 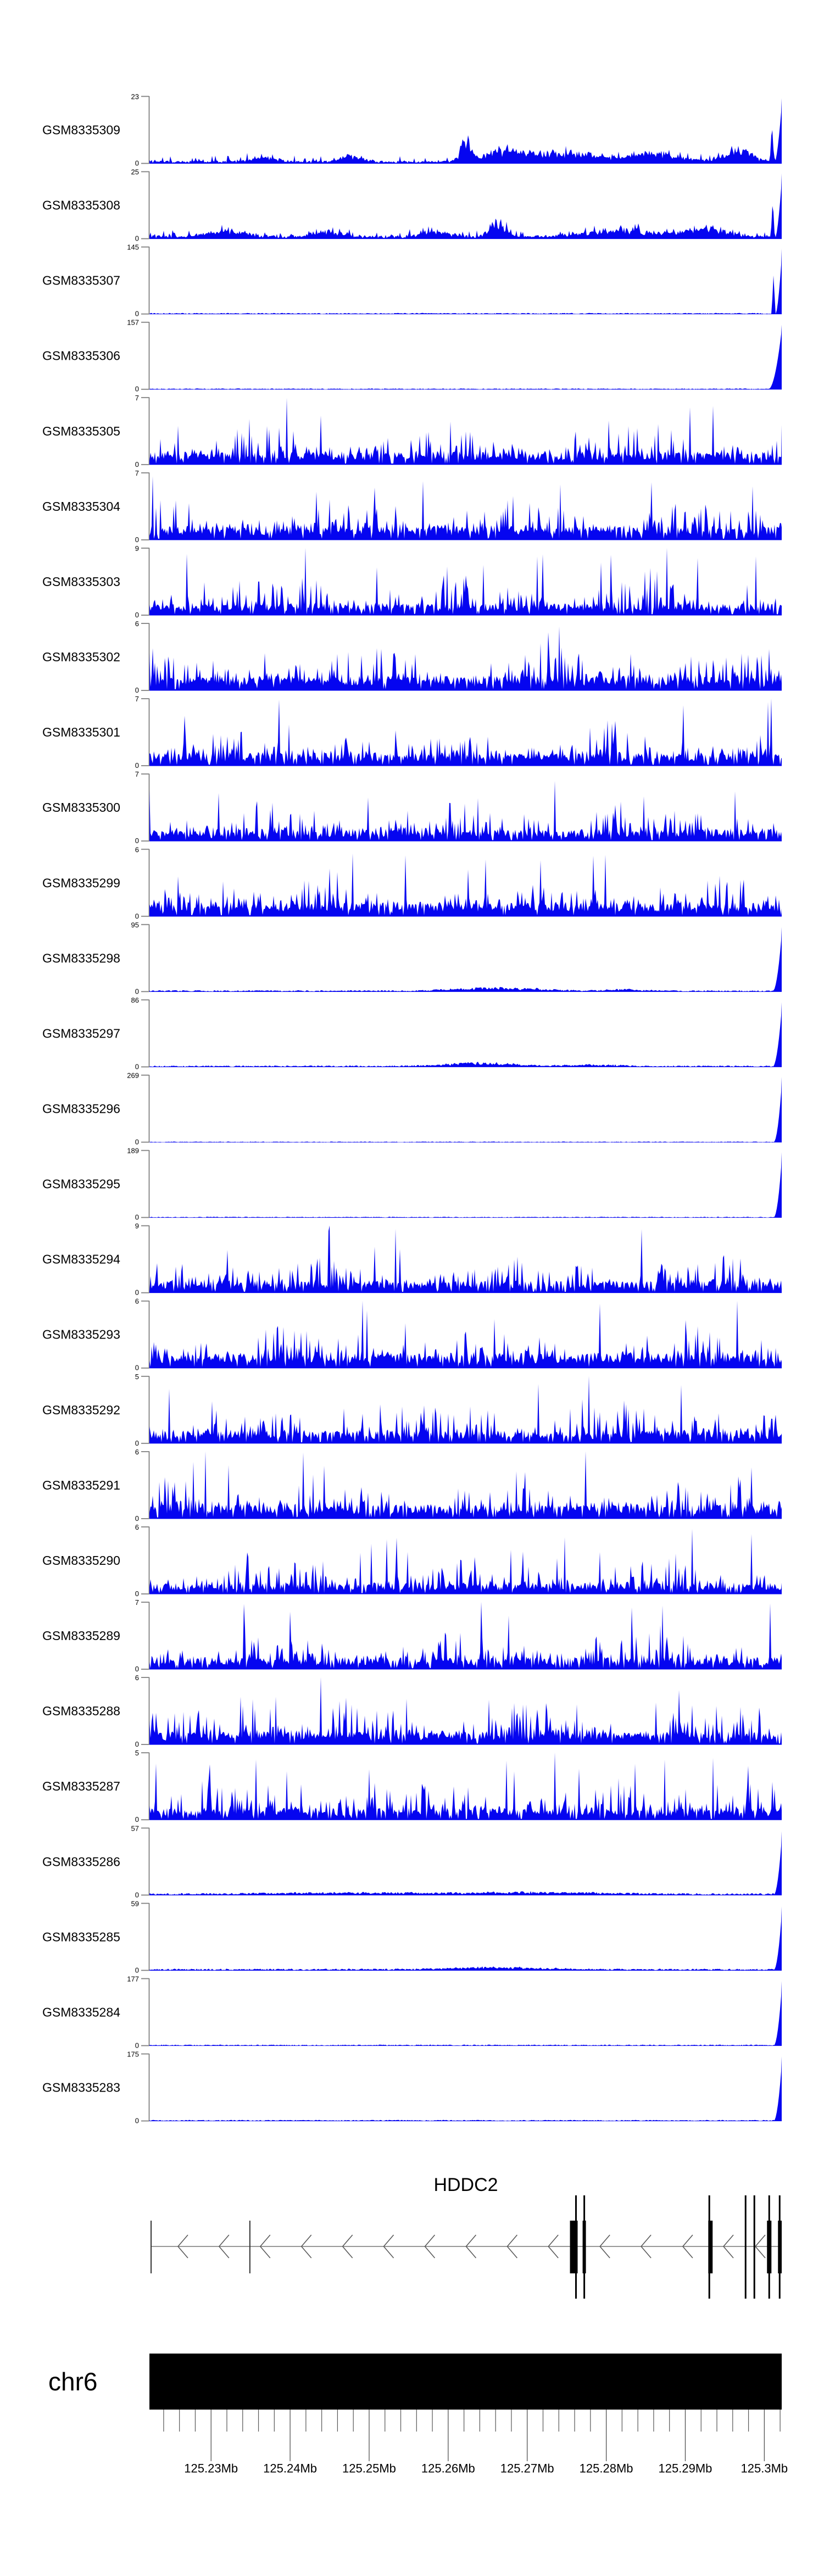 What do you see at coordinates (81, 1335) in the screenshot?
I see `track-sample-label: GSM8335293` at bounding box center [81, 1335].